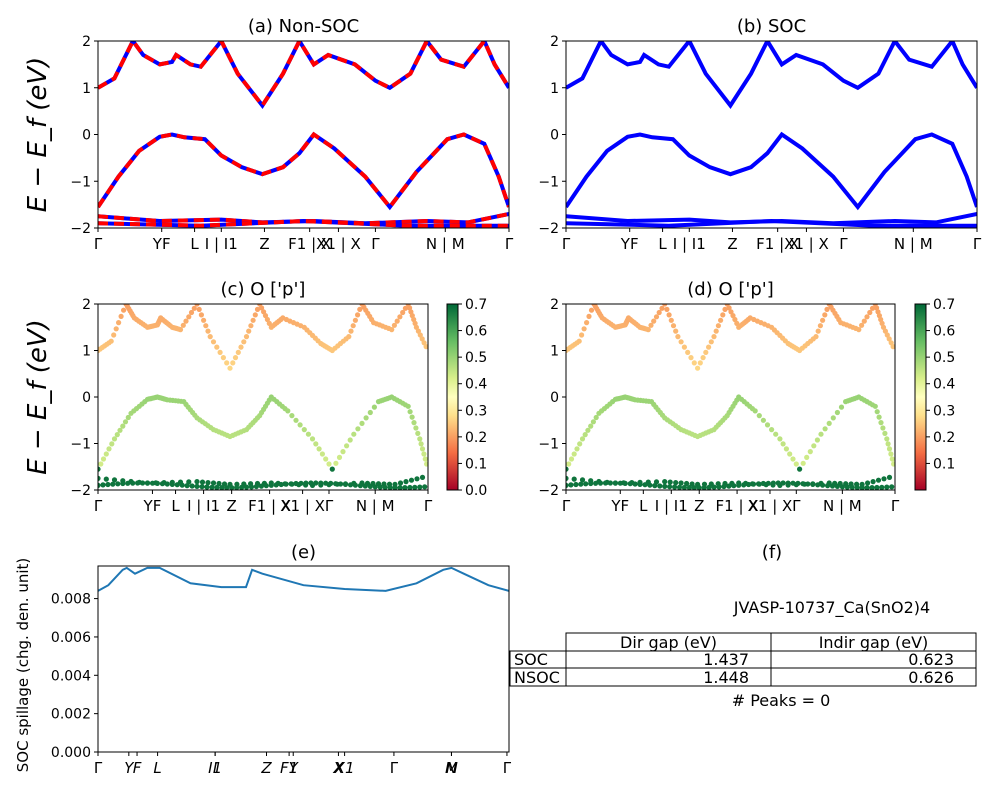  What do you see at coordinates (831, 608) in the screenshot?
I see `material-label: JVASP-10737_Ca(SnO2)4` at bounding box center [831, 608].